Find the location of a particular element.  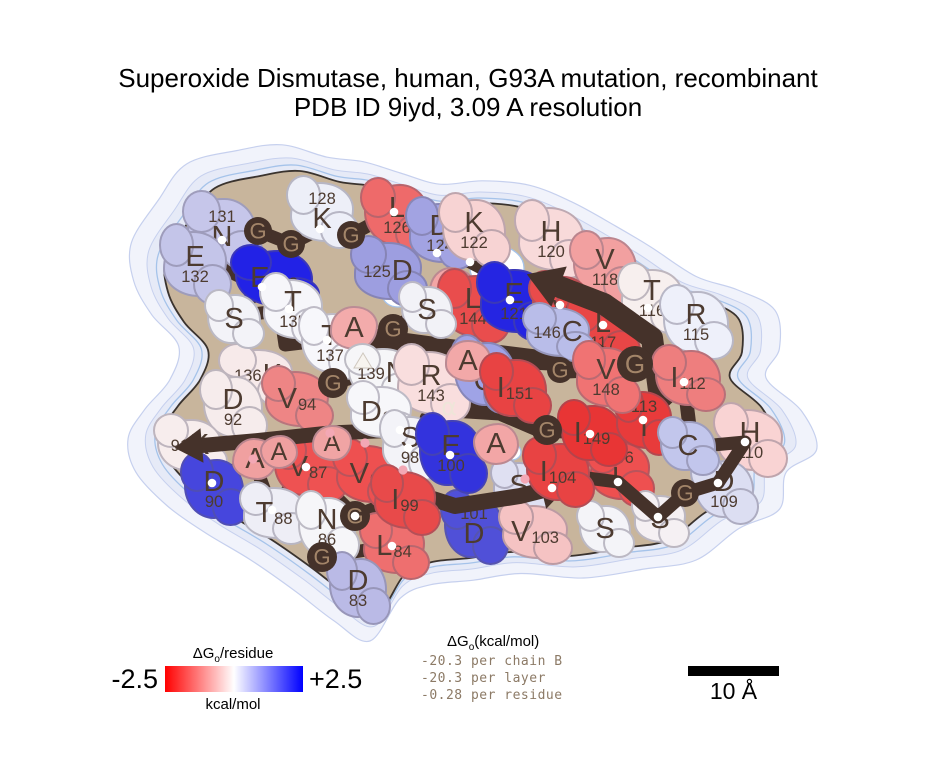

residue-number: 128 is located at coordinates (322, 198).